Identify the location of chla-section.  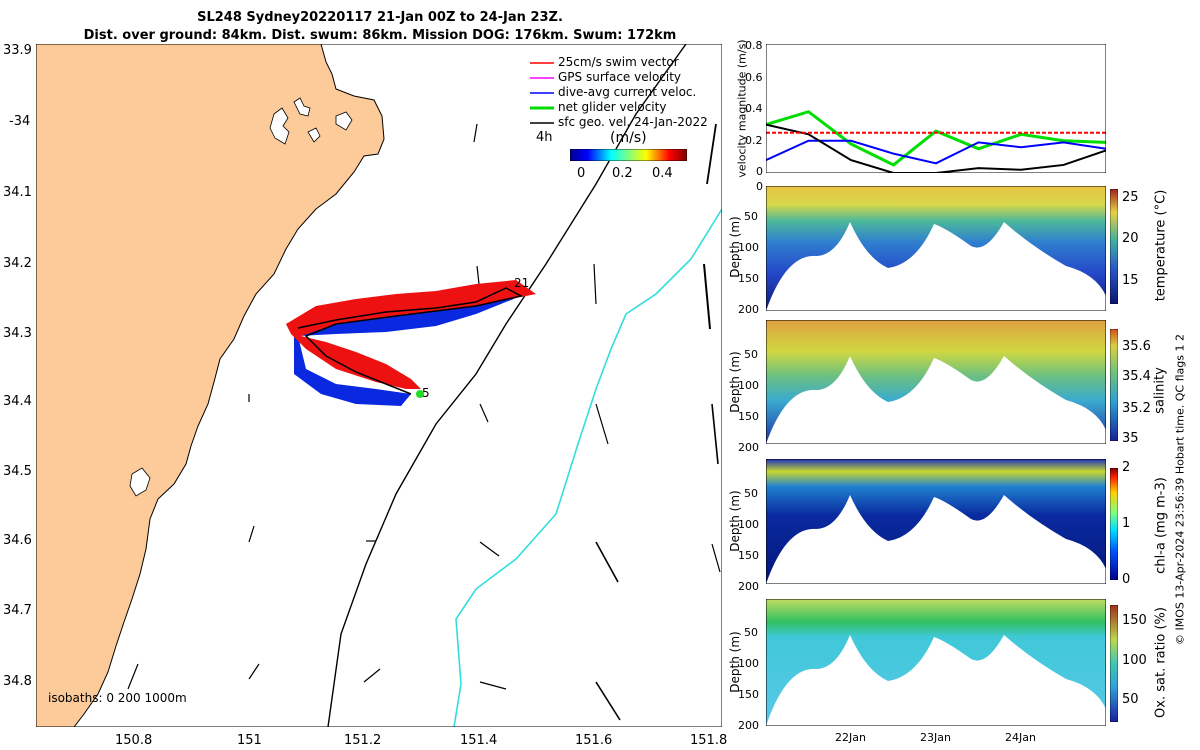
(936, 521).